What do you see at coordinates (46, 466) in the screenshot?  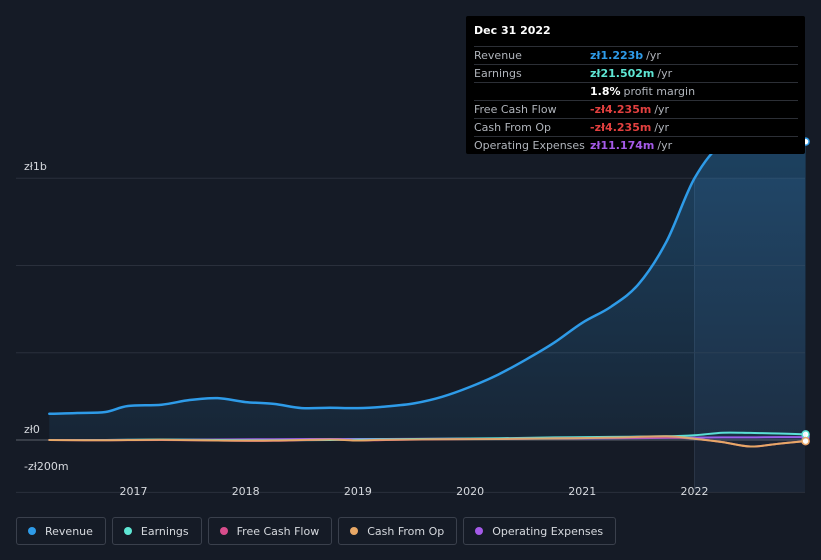 I see `y-axis-bottom-label: -zł200m` at bounding box center [46, 466].